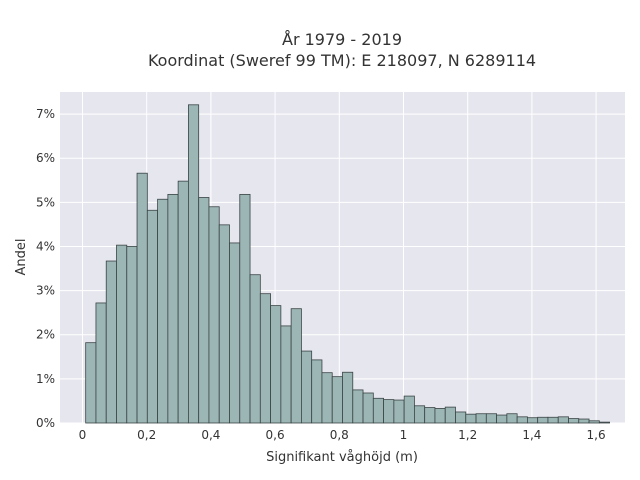 This screenshot has width=640, height=480. I want to click on x-tick-label: 1, so click(404, 435).